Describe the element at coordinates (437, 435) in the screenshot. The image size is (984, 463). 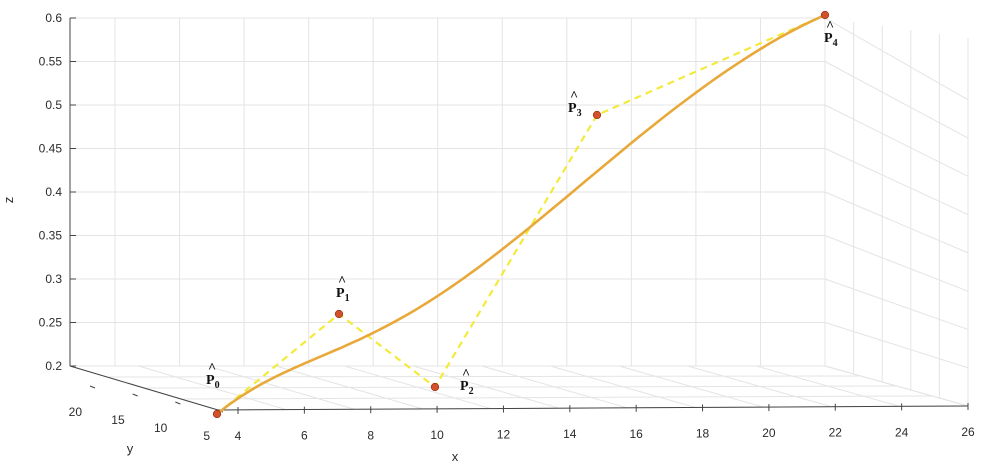
I see `x-tick-label: 10` at that location.